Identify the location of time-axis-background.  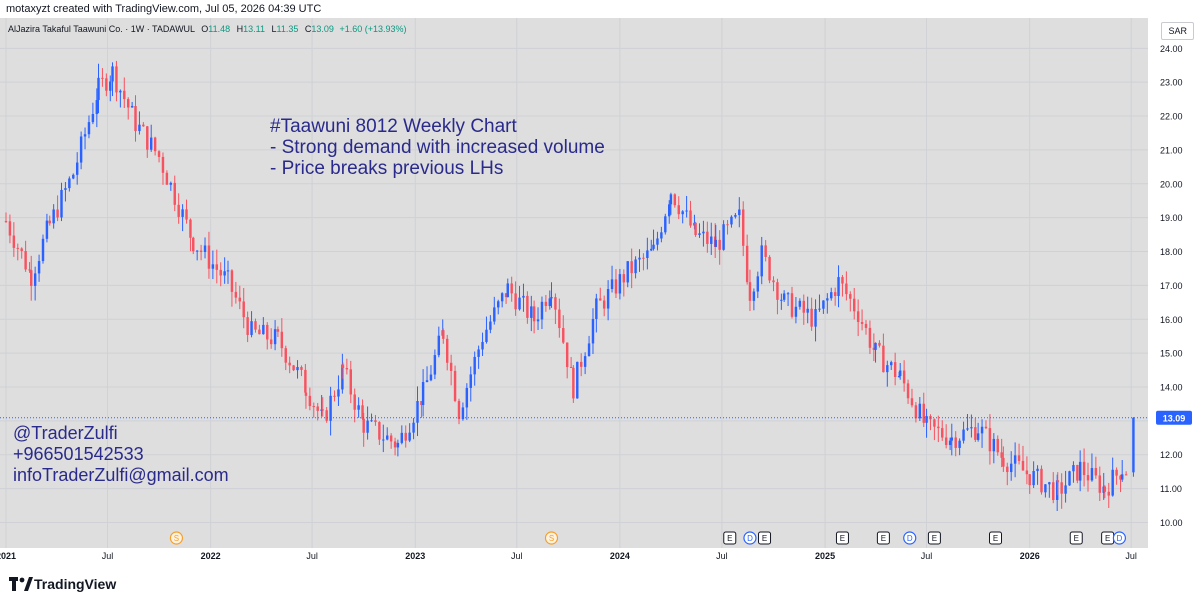
(574, 556).